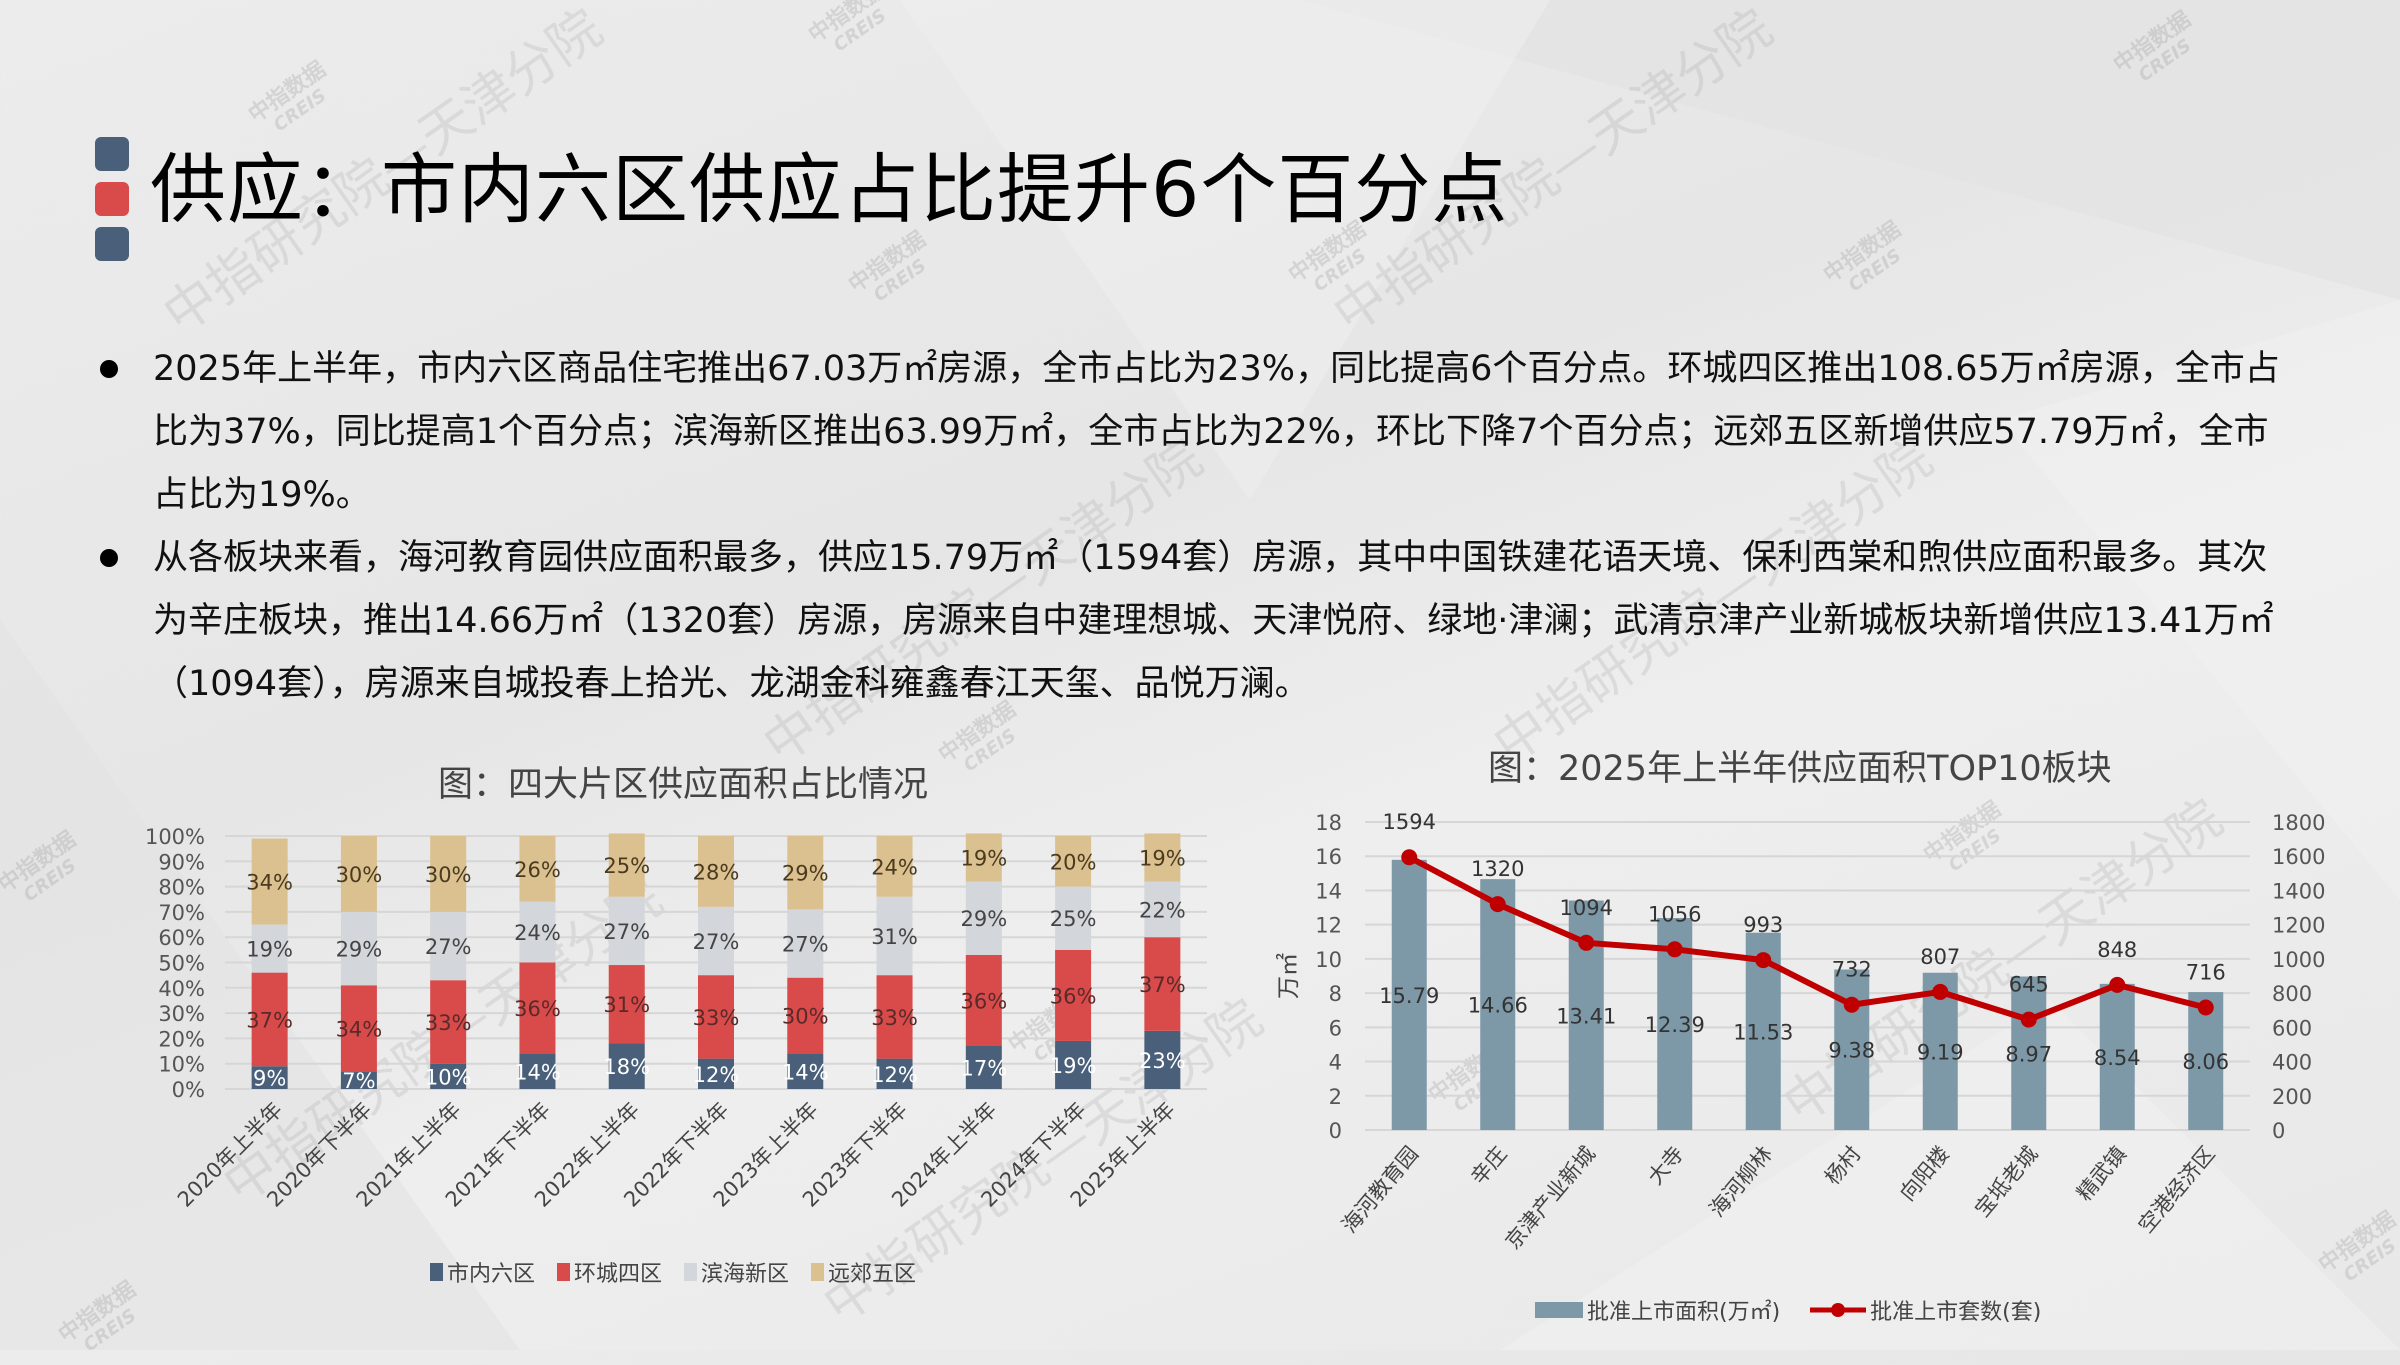 This screenshot has width=2400, height=1365. I want to click on data-label: 7%, so click(358, 1081).